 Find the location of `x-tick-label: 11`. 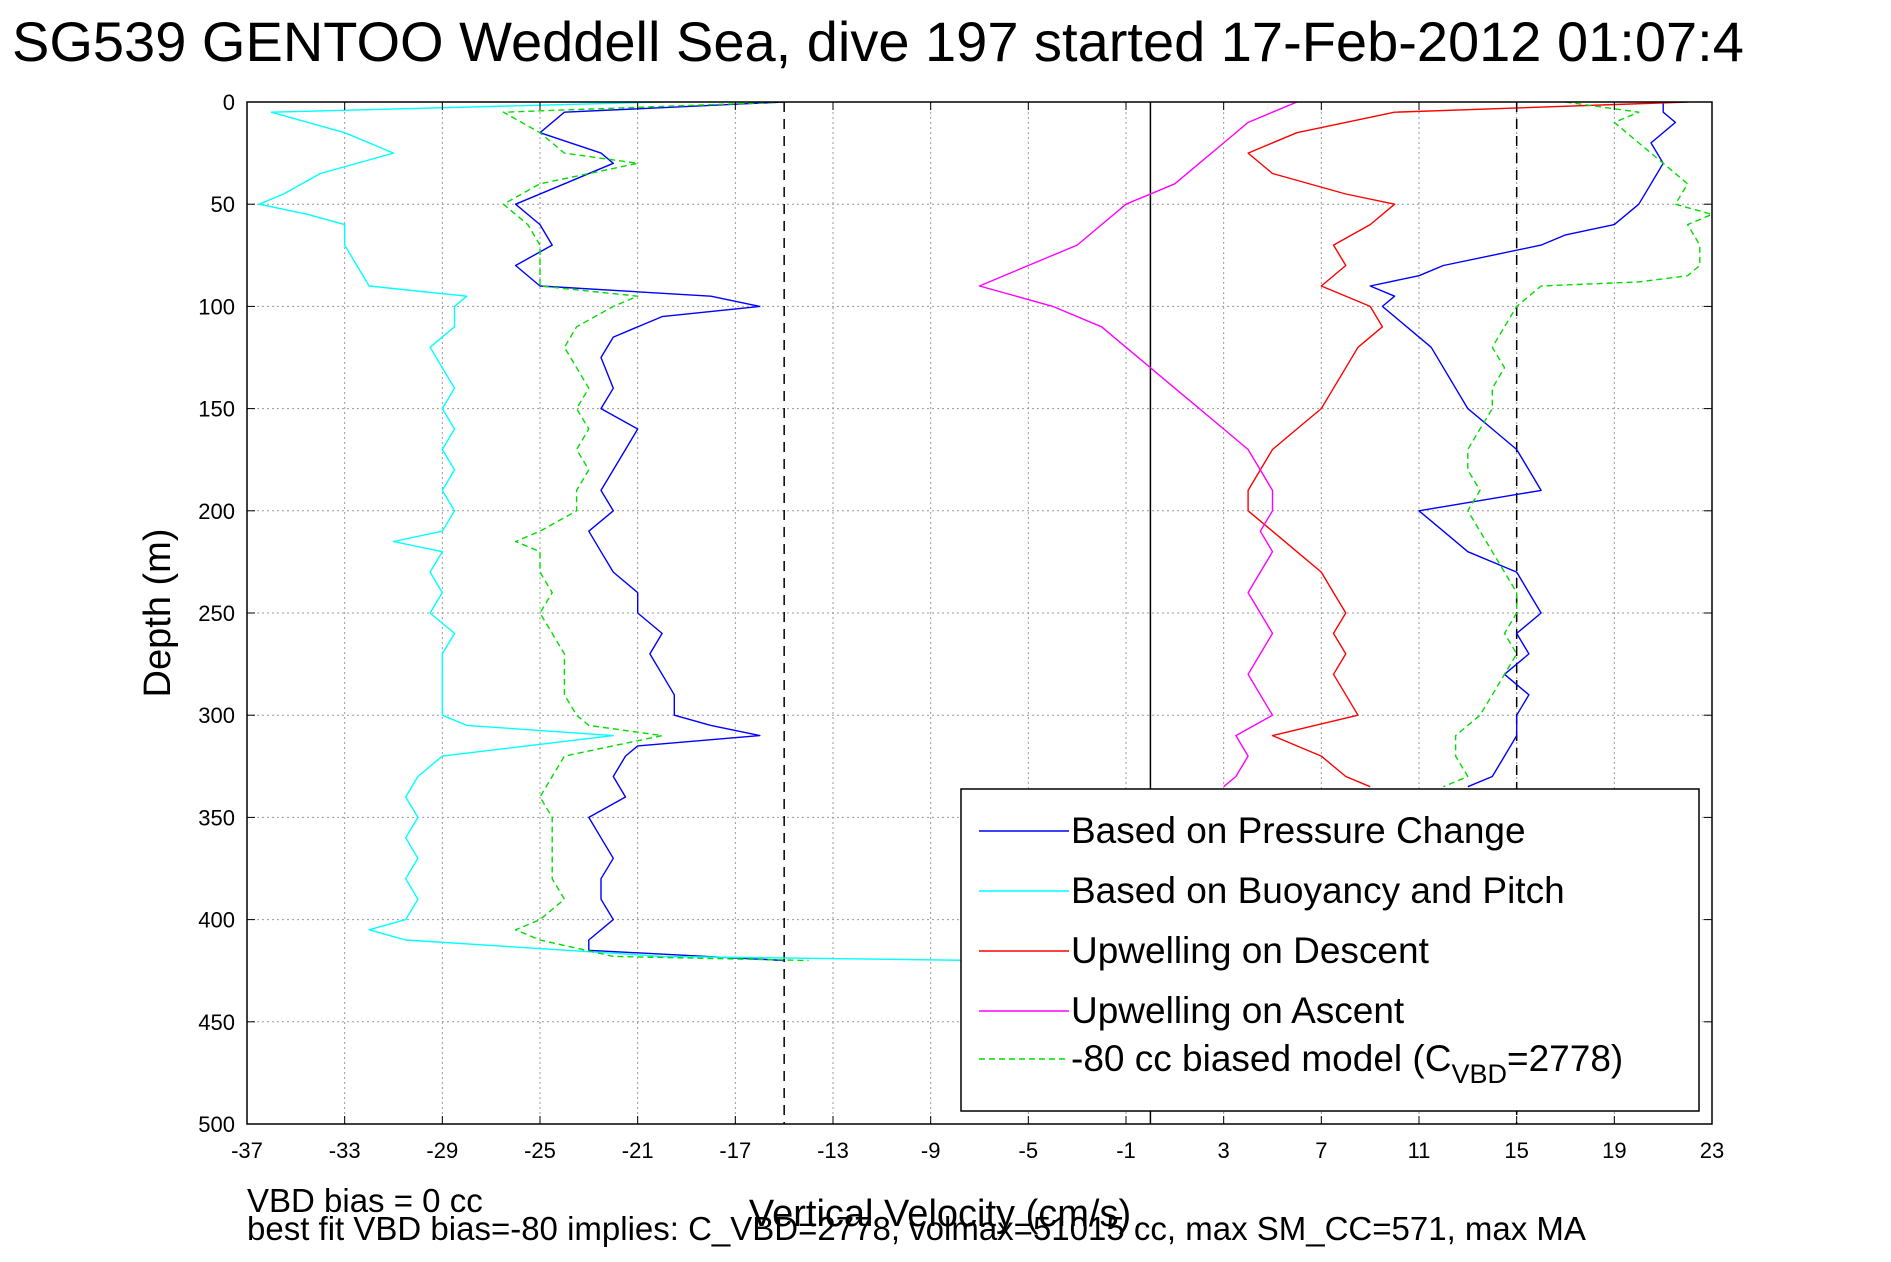

x-tick-label: 11 is located at coordinates (1419, 1150).